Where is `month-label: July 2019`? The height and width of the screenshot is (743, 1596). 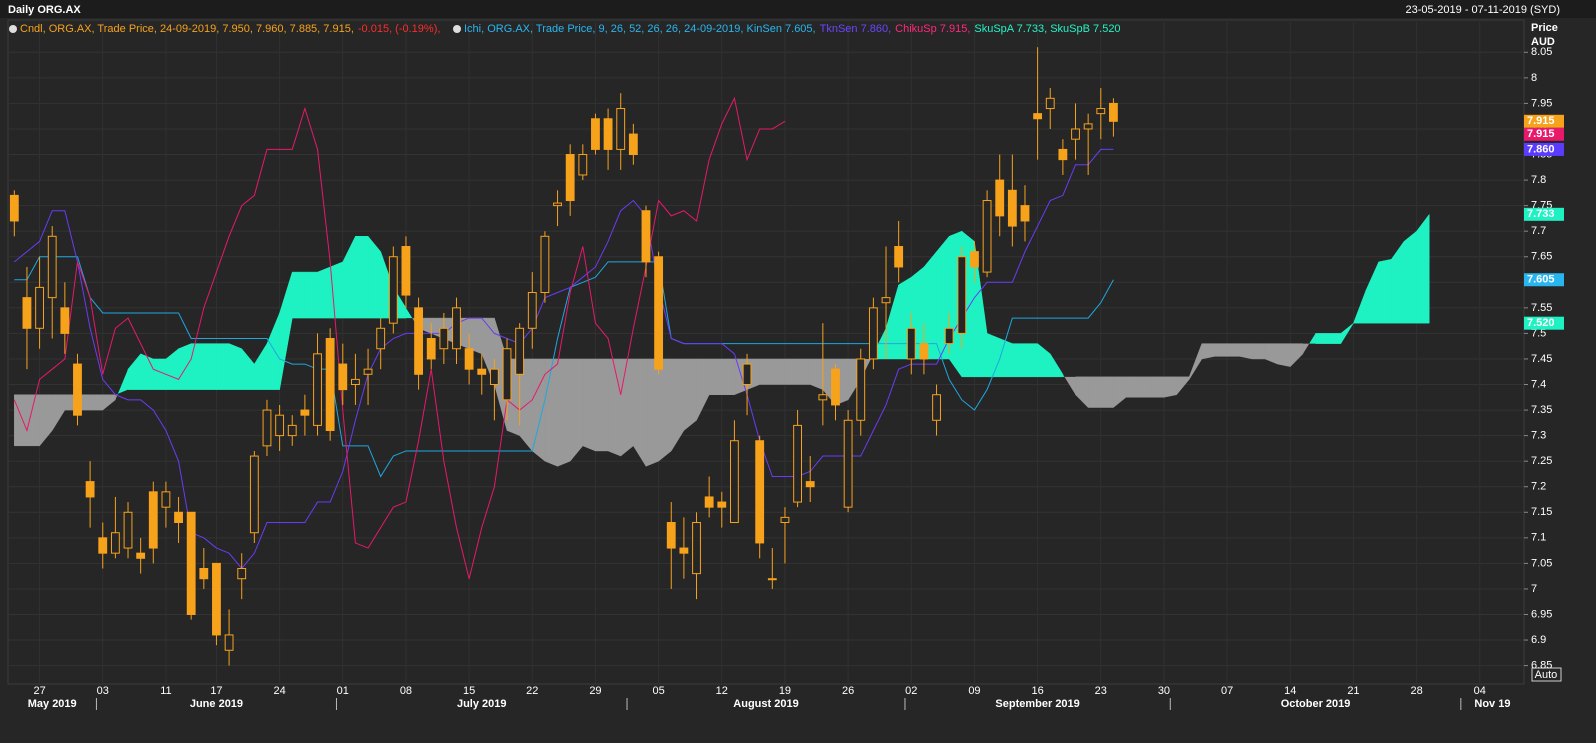 month-label: July 2019 is located at coordinates (482, 704).